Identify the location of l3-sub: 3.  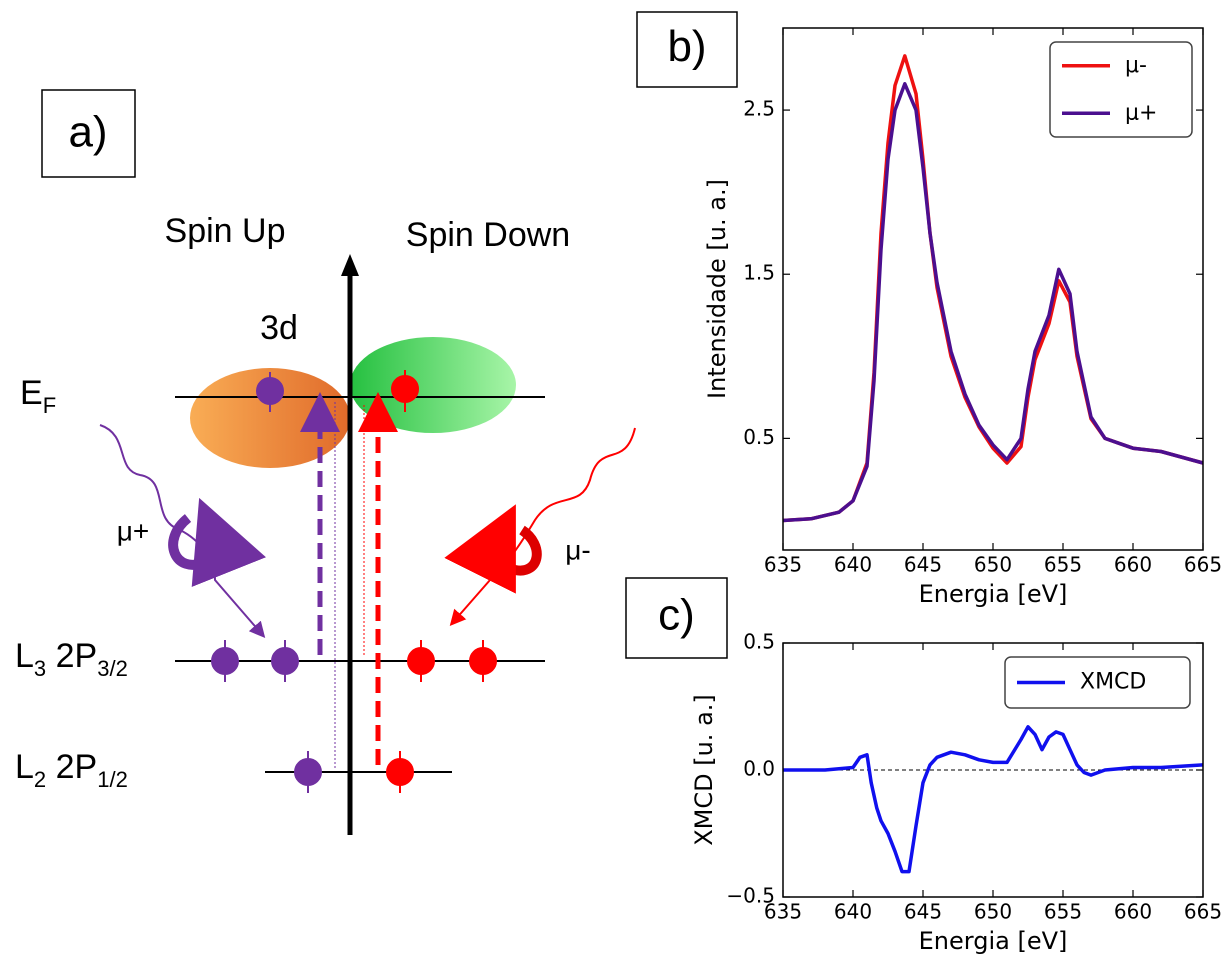
(40, 668).